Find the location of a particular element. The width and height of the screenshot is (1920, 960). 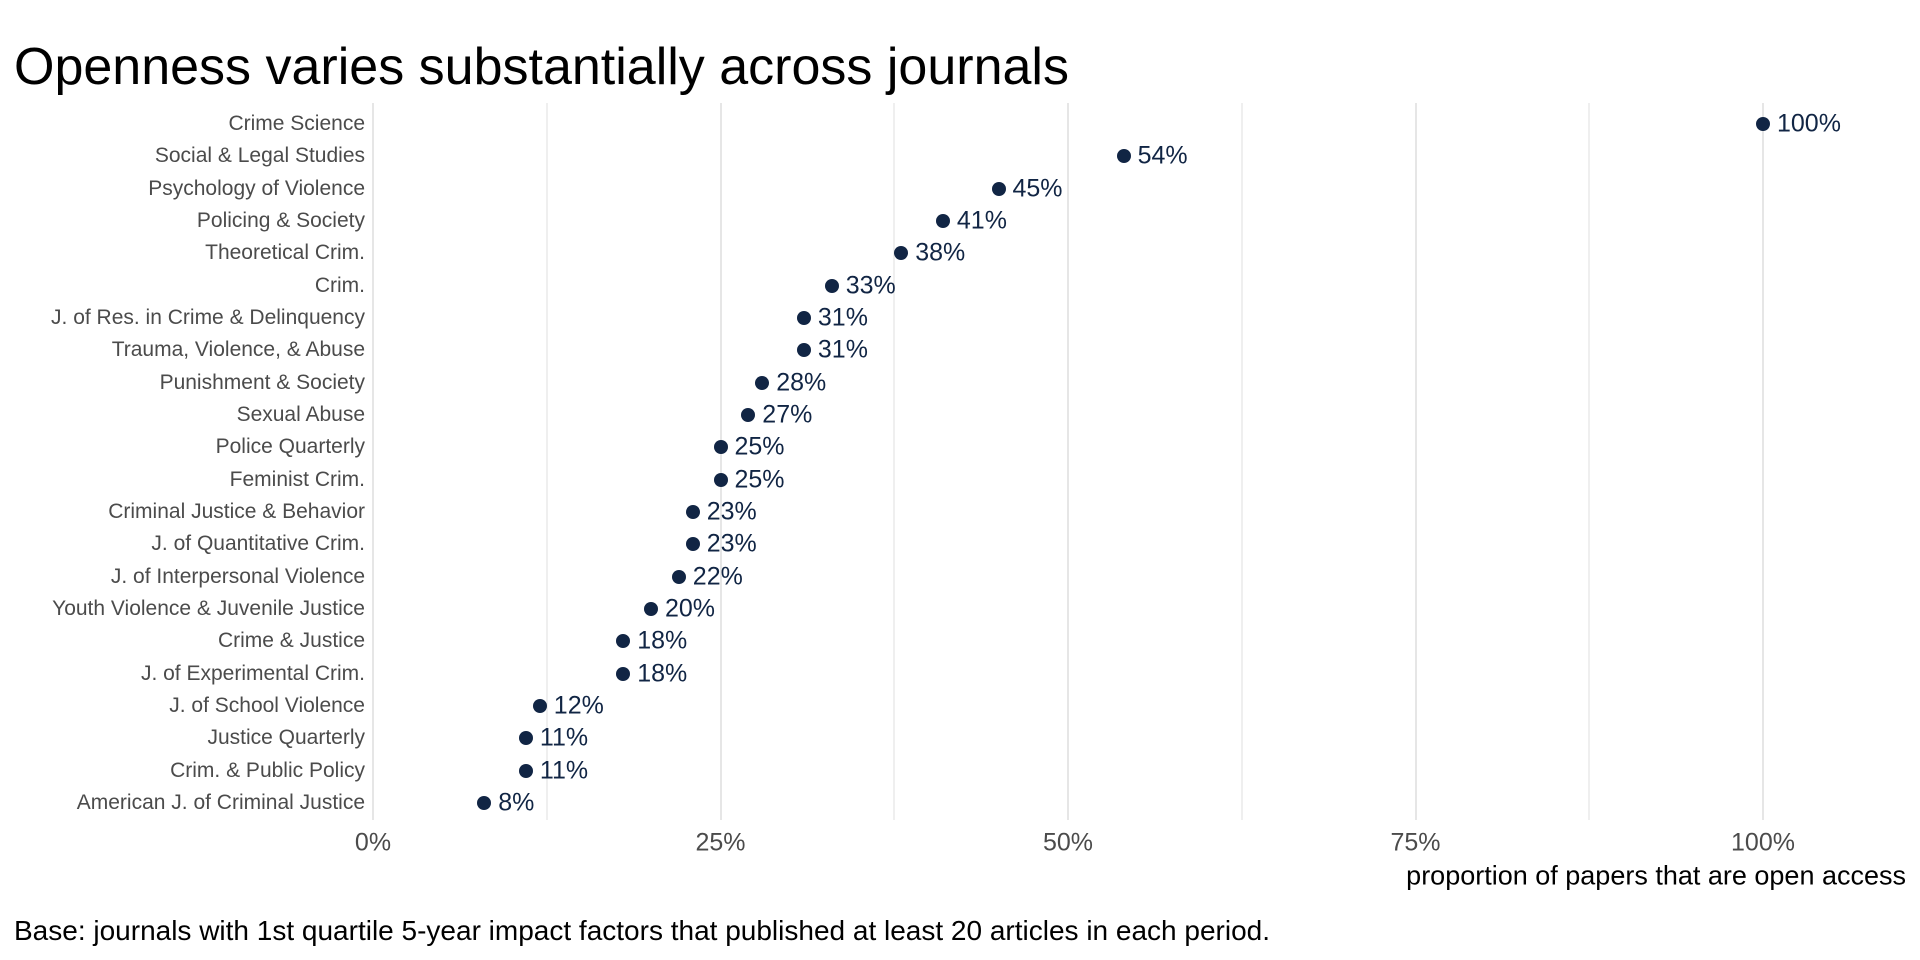

journal-label: J. of Quantitative Crim. is located at coordinates (258, 544).